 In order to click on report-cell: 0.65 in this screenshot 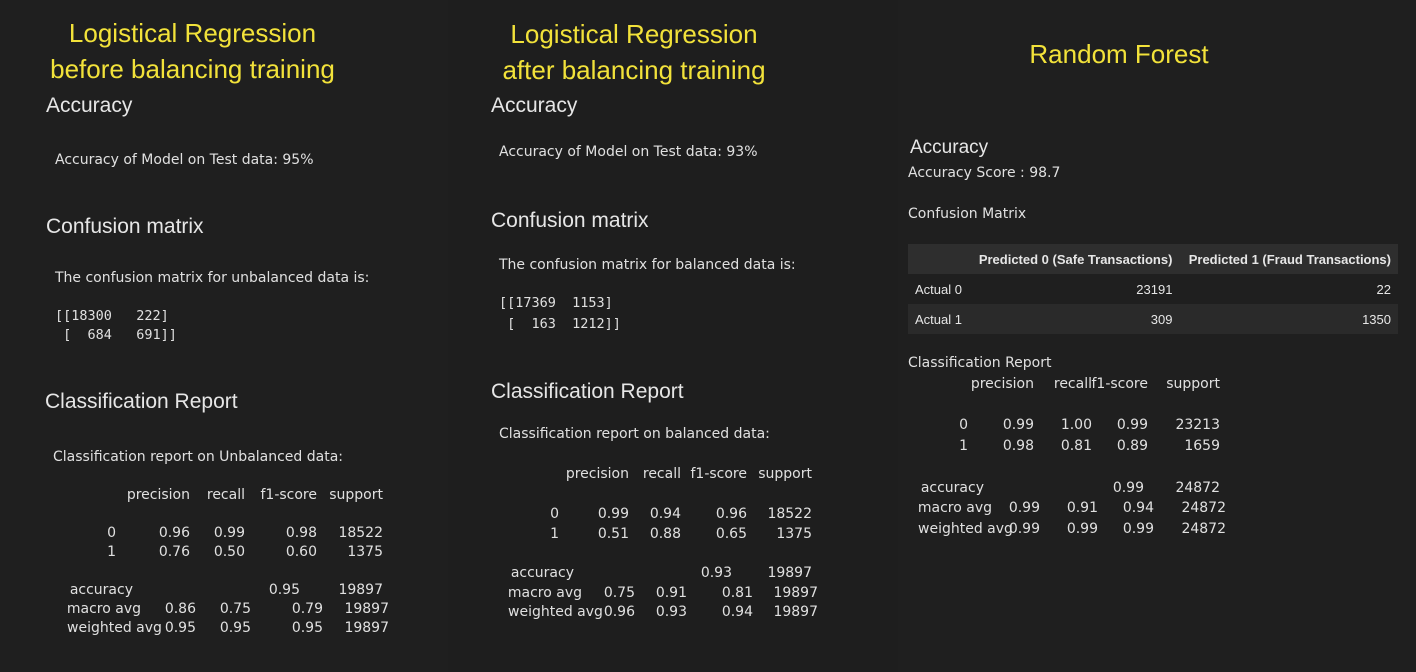, I will do `click(731, 534)`.